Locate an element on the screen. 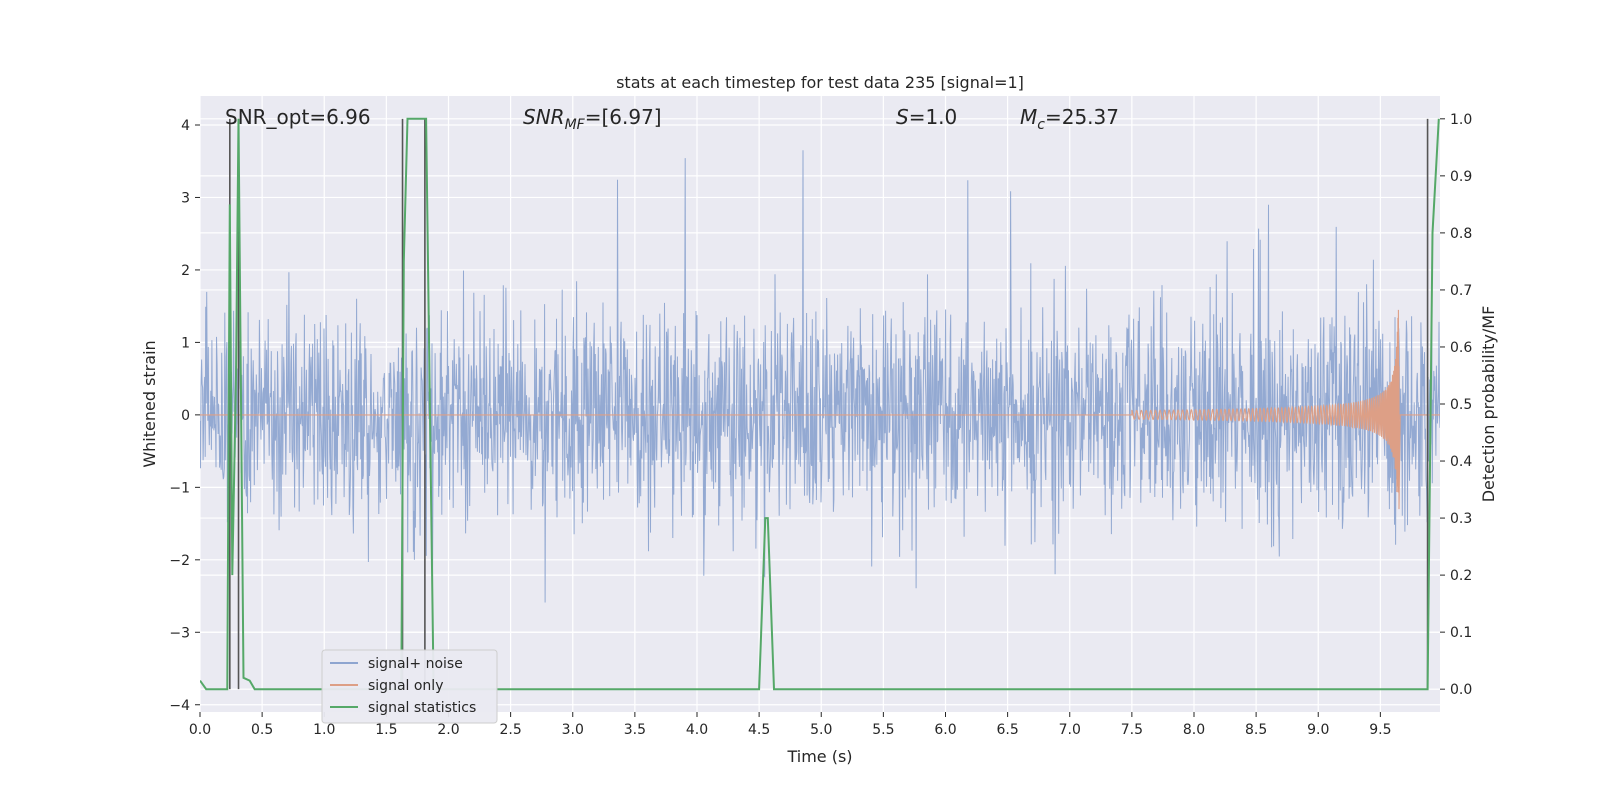  legend-label-signal: signal only is located at coordinates (405, 686).